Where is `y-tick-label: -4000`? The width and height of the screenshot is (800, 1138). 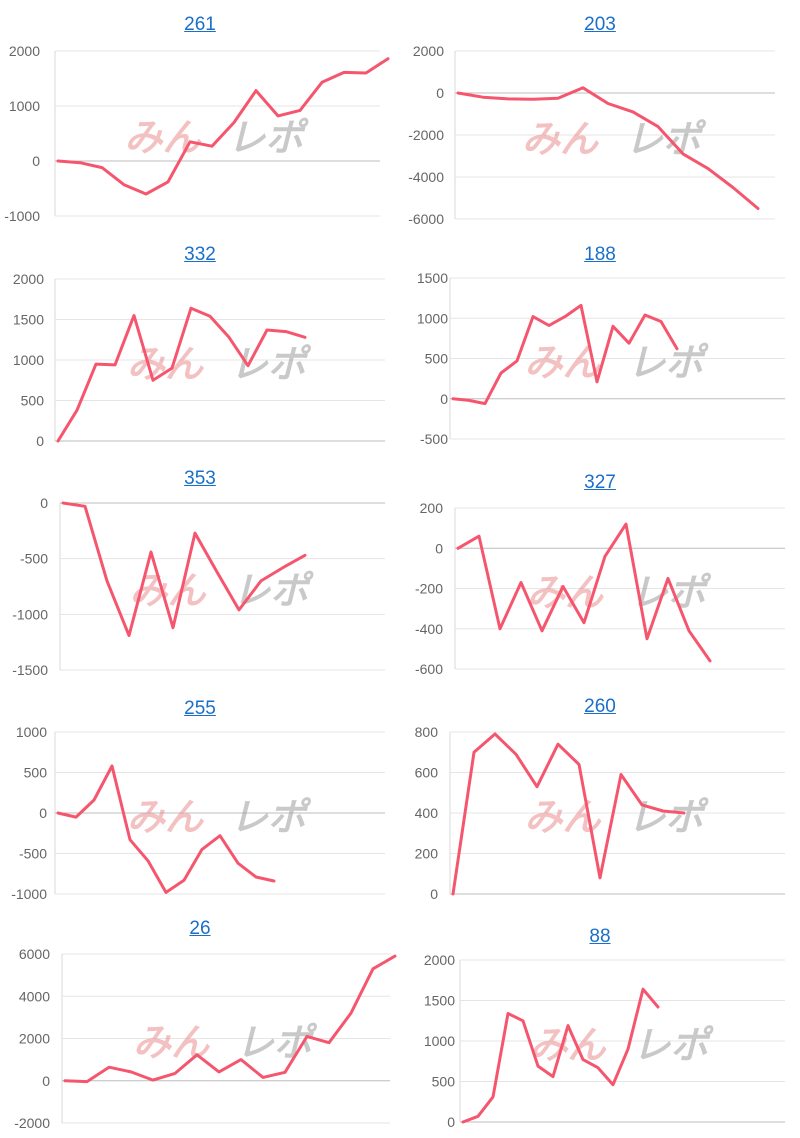 y-tick-label: -4000 is located at coordinates (426, 177).